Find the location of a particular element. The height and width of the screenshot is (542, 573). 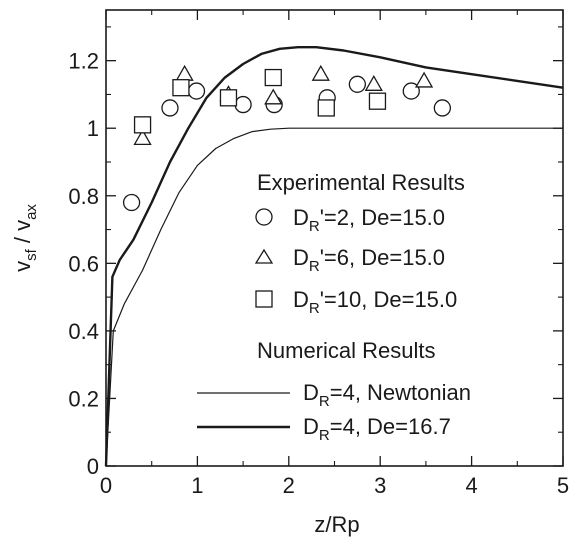

x-axis-title: z/Rp is located at coordinates (336, 524).